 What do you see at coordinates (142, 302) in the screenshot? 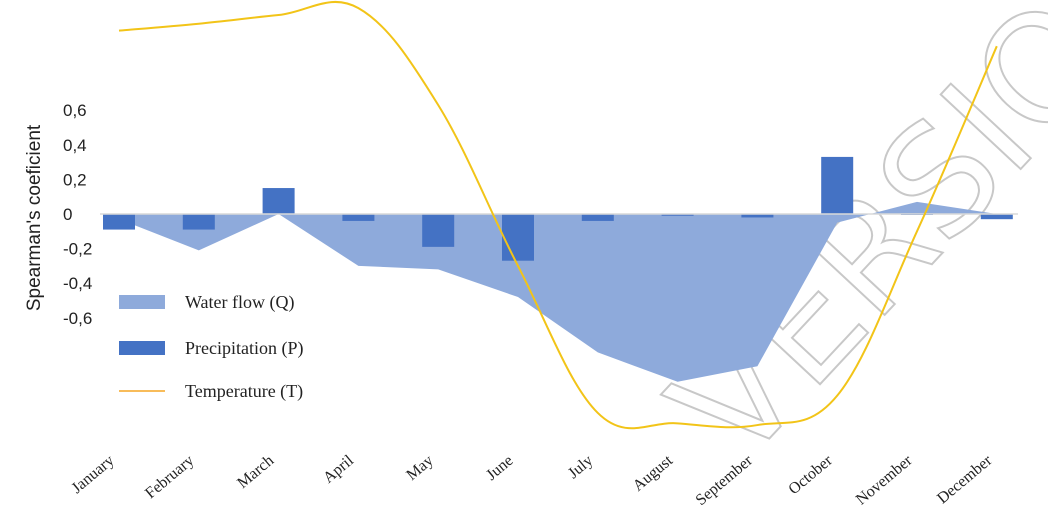
I see `legend-swatch-water-flow` at bounding box center [142, 302].